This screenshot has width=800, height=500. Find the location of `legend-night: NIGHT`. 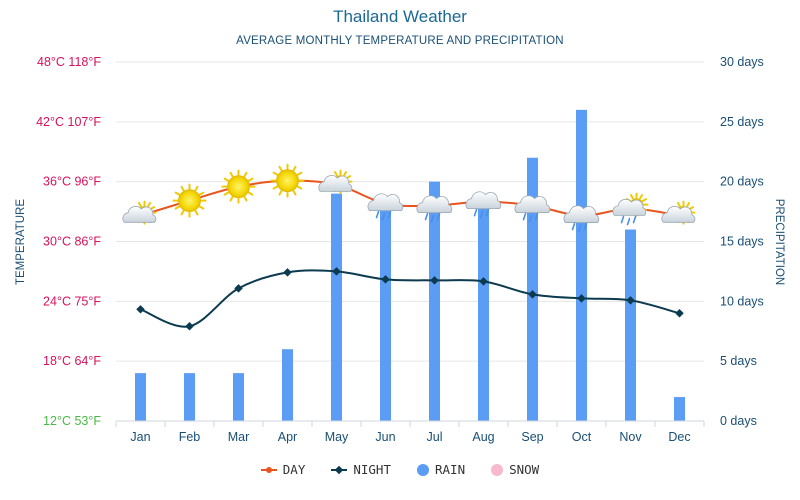

legend-night: NIGHT is located at coordinates (361, 469).